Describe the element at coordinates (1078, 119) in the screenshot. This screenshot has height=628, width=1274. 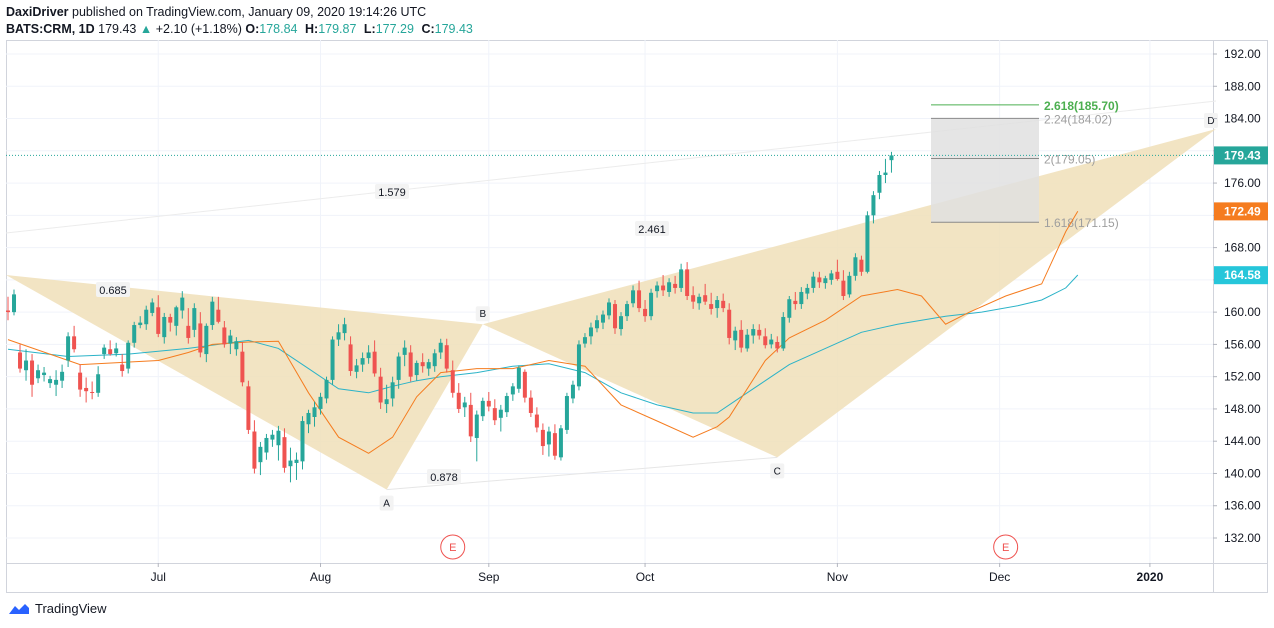
I see `fib-level-label: 2.24(184.02)` at that location.